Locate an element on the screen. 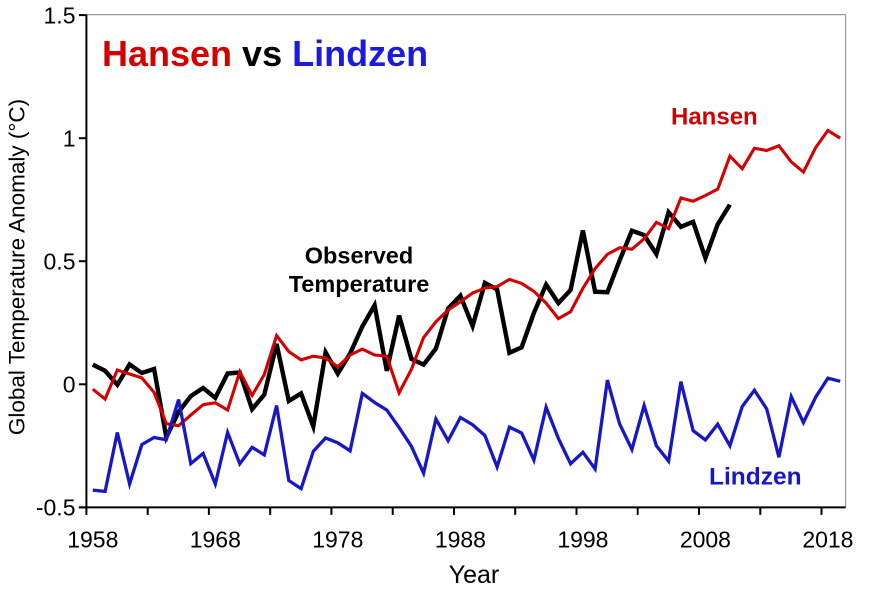 This screenshot has height=591, width=871. svg-text: 1968 is located at coordinates (215, 540).